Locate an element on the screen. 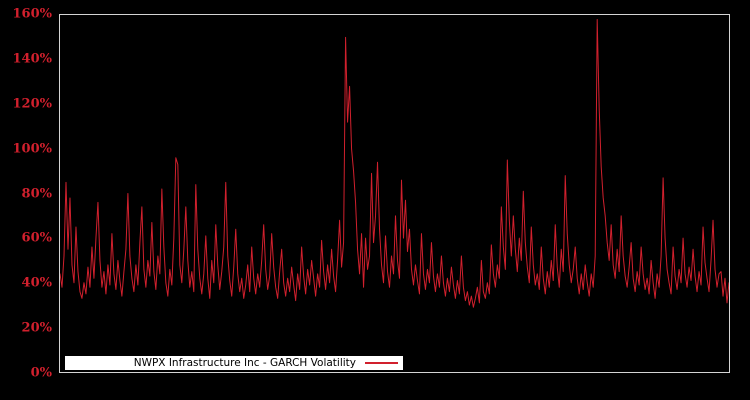 The height and width of the screenshot is (400, 750). y-tick-label: 140% is located at coordinates (32, 59).